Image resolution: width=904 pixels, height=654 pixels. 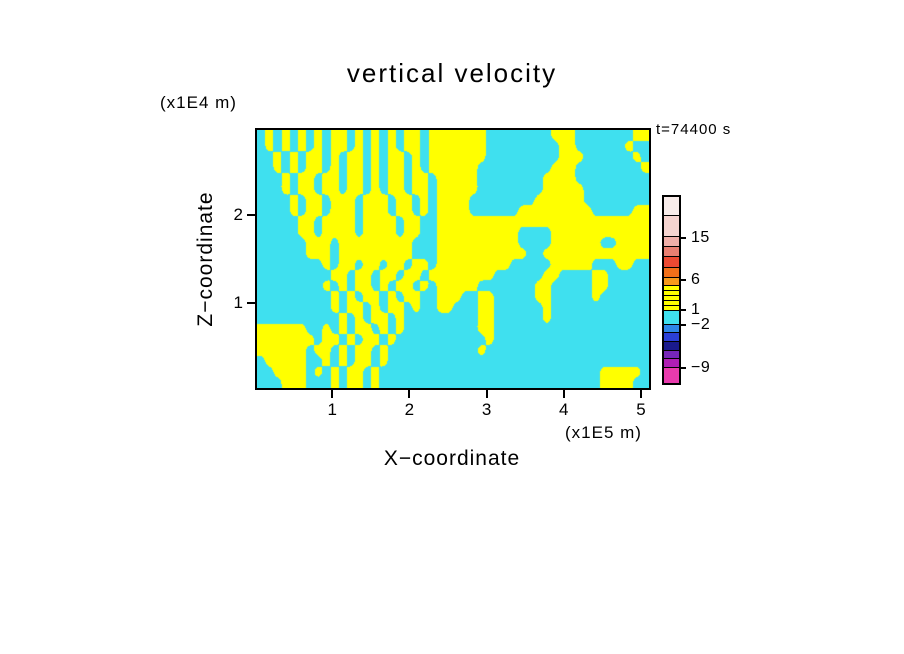 I want to click on y-tick-label: 2, so click(x=238, y=215).